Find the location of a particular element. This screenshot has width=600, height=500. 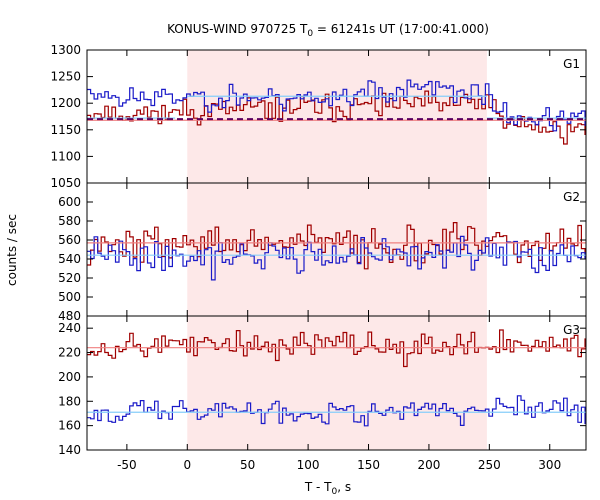

y-tick-label: 180 is located at coordinates (69, 401).